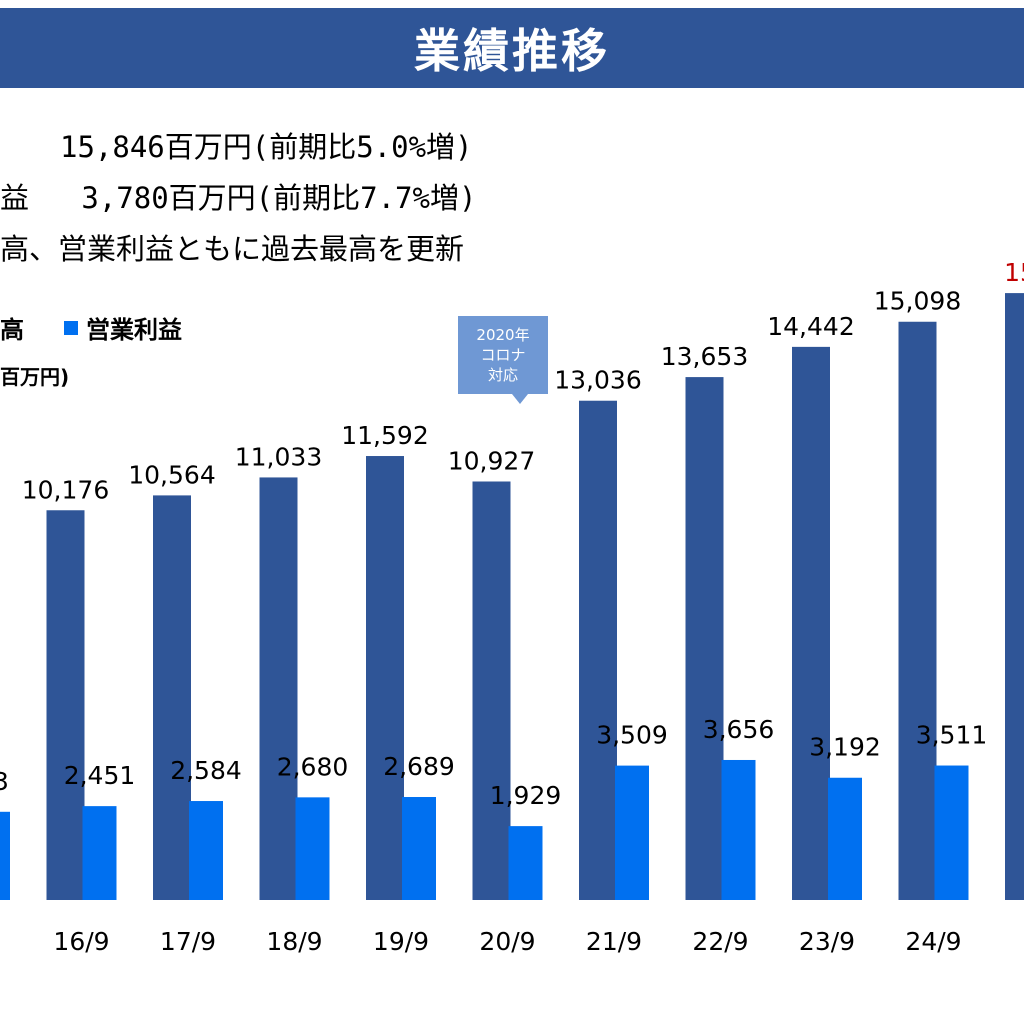  I want to click on callout-line-1: 2020年, so click(503, 335).